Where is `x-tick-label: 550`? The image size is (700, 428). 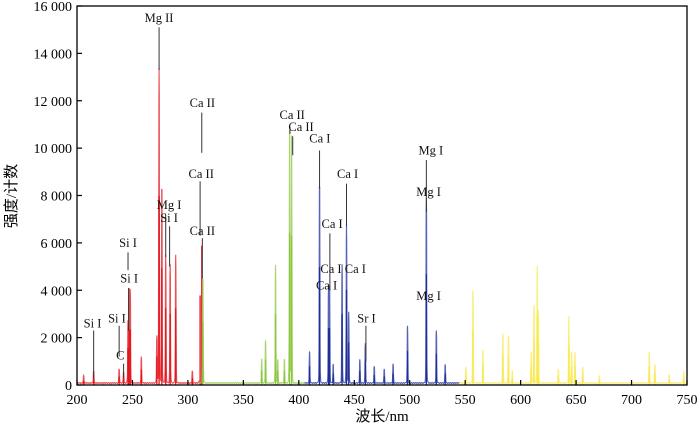 x-tick-label: 550 is located at coordinates (465, 400).